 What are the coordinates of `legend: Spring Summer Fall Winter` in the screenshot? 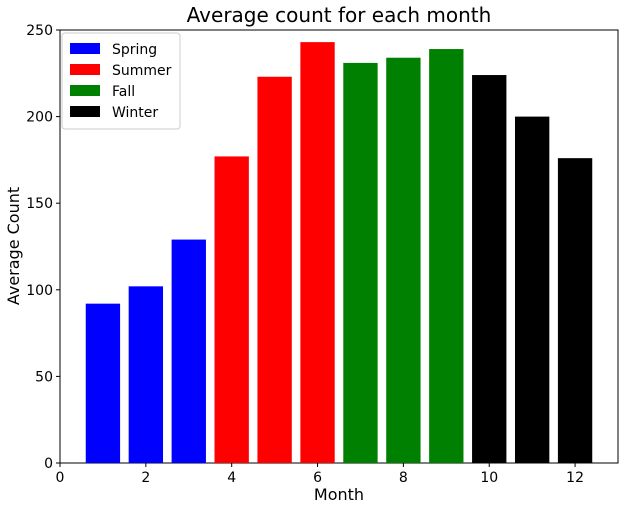 It's located at (121, 81).